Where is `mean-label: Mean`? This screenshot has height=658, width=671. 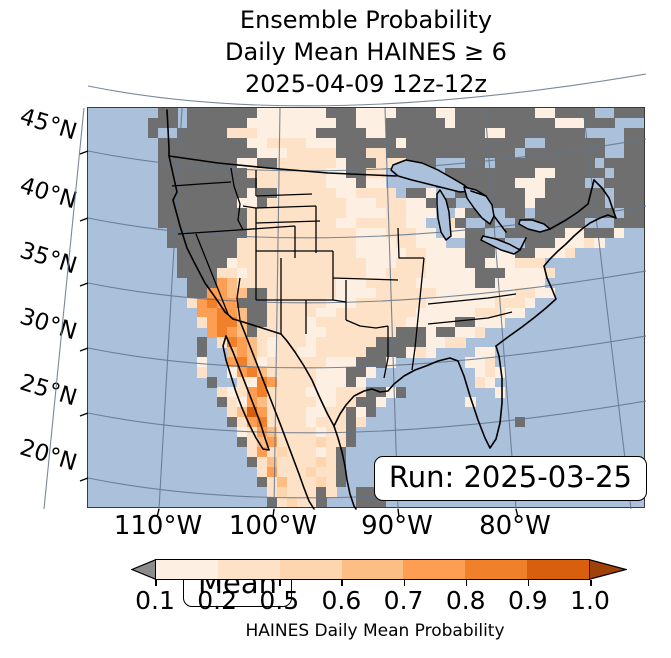
mean-label: Mean is located at coordinates (238, 583).